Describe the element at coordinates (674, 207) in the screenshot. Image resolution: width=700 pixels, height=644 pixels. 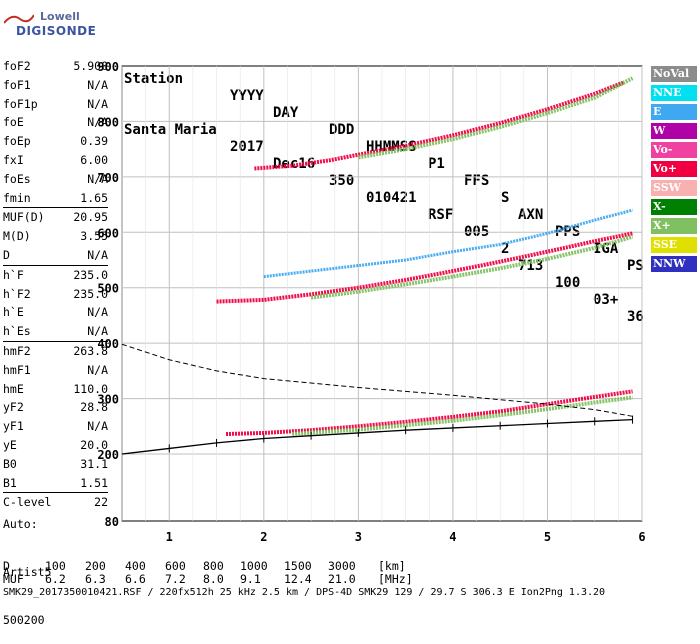
I see `legend-item: X-` at that location.